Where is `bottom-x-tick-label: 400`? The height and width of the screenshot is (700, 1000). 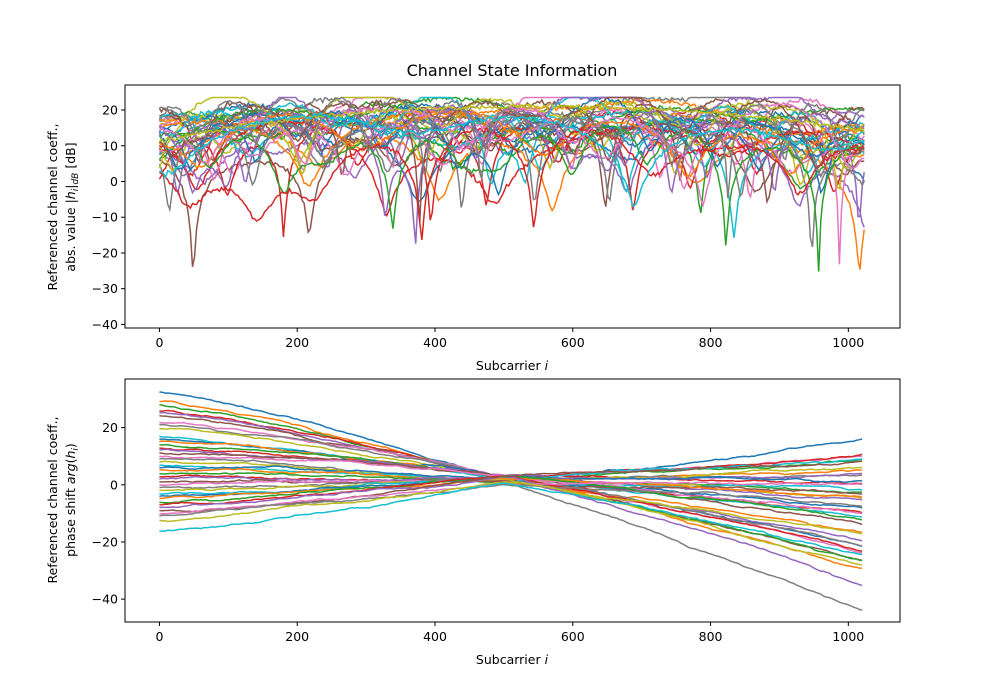
bottom-x-tick-label: 400 is located at coordinates (435, 636).